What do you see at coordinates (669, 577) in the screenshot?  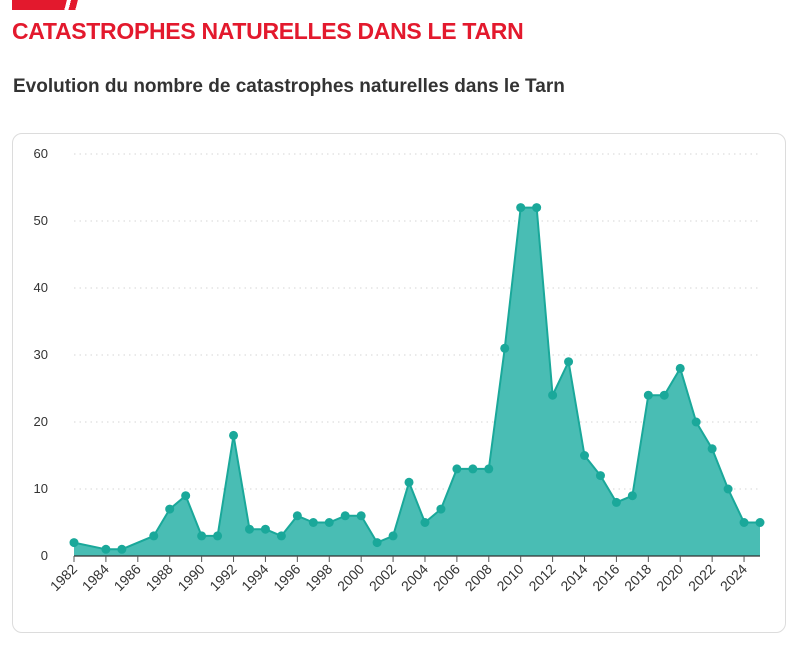 I see `x-tick-label: 2020` at bounding box center [669, 577].